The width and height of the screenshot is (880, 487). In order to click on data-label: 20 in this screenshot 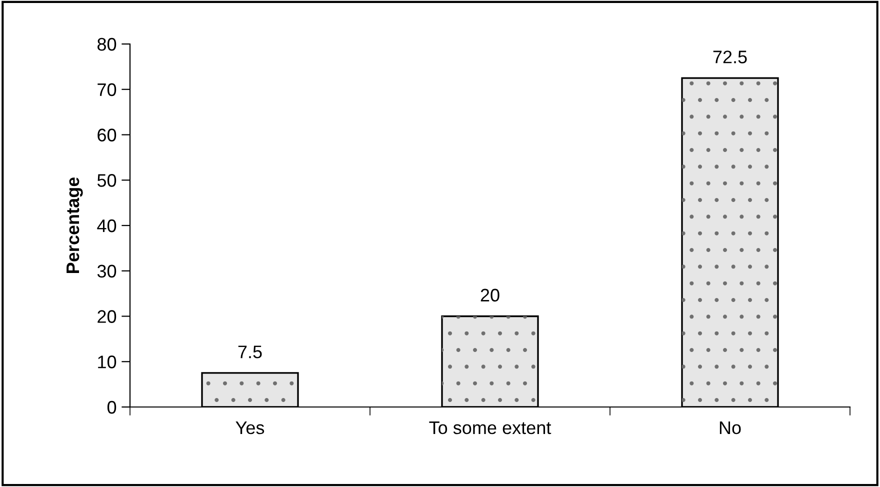, I will do `click(490, 295)`.